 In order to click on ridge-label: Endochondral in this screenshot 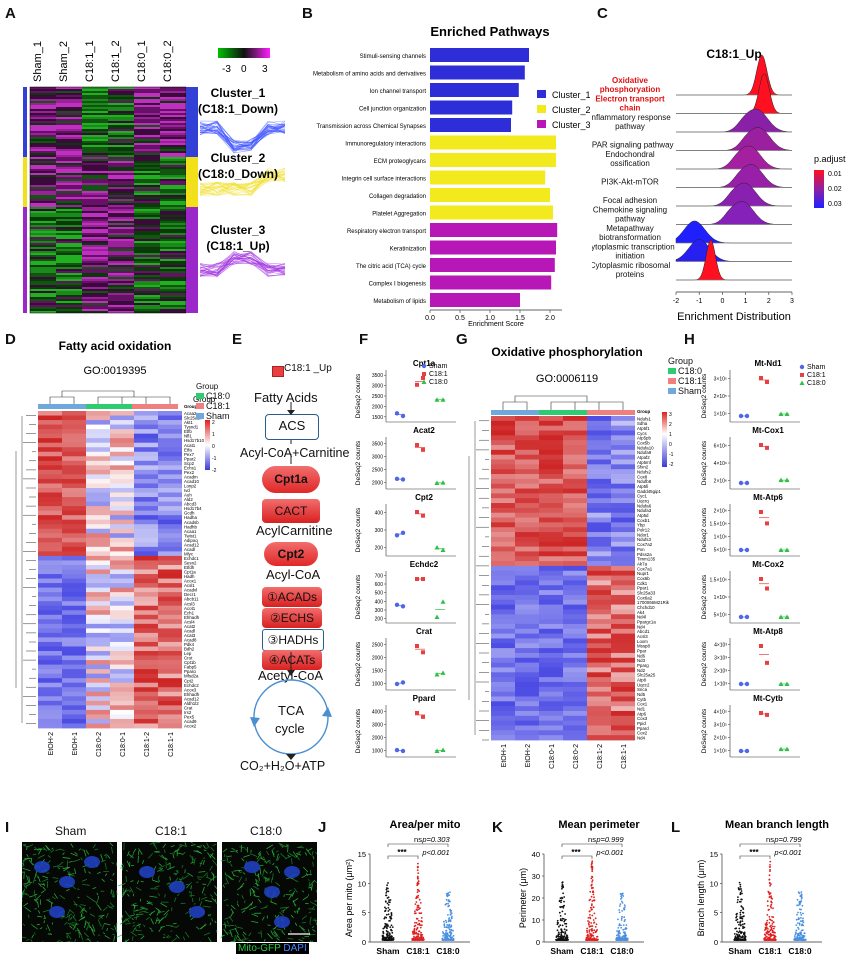, I will do `click(630, 154)`.